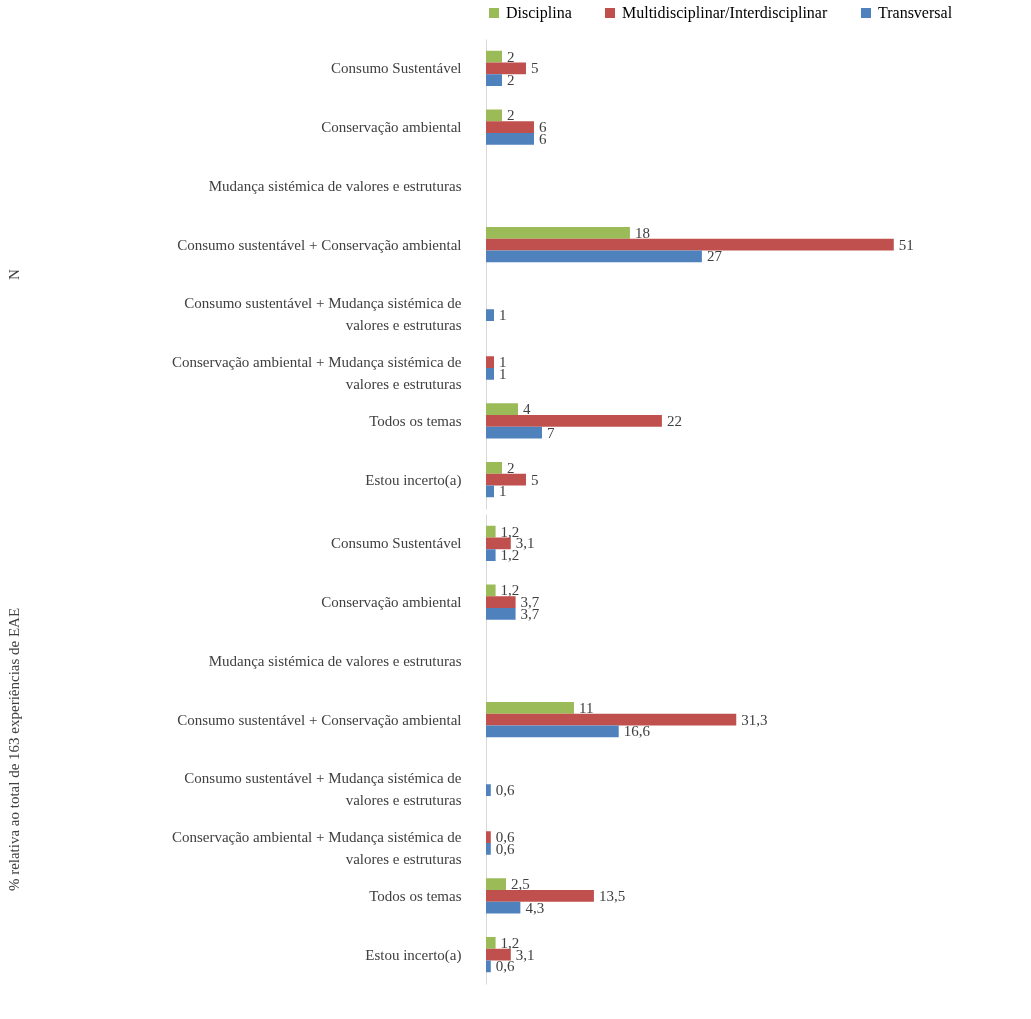 This screenshot has height=1019, width=1031. Describe the element at coordinates (906, 244) in the screenshot. I see `data-label: 51` at that location.